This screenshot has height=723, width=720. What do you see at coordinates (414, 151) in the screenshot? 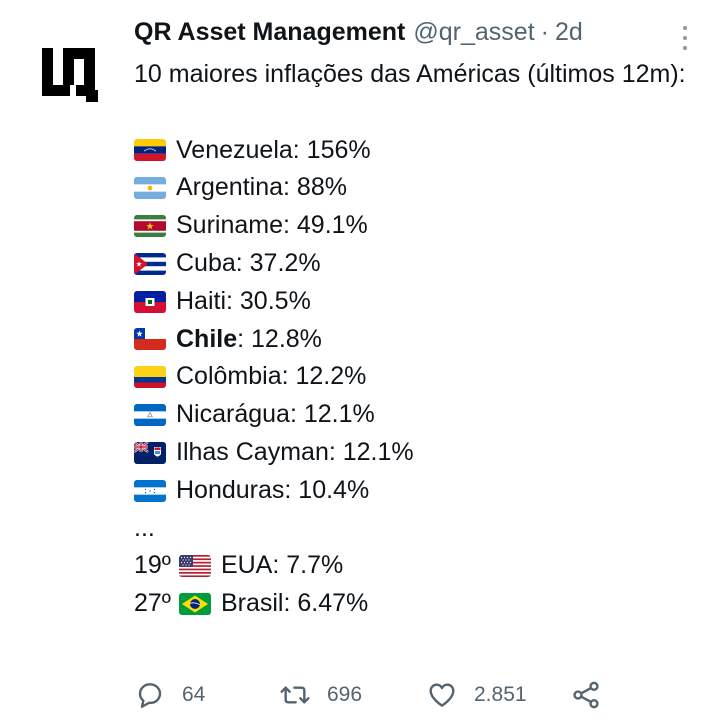
I see `list-item: Venezuela: 156%` at bounding box center [414, 151].